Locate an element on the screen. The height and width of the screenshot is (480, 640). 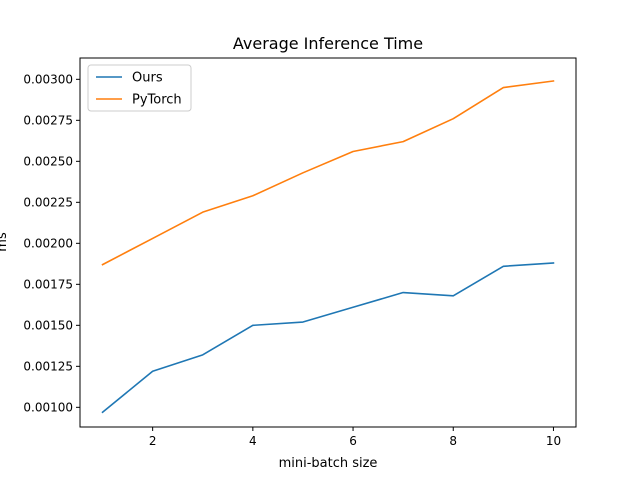
x-tick-label: 2 is located at coordinates (153, 441).